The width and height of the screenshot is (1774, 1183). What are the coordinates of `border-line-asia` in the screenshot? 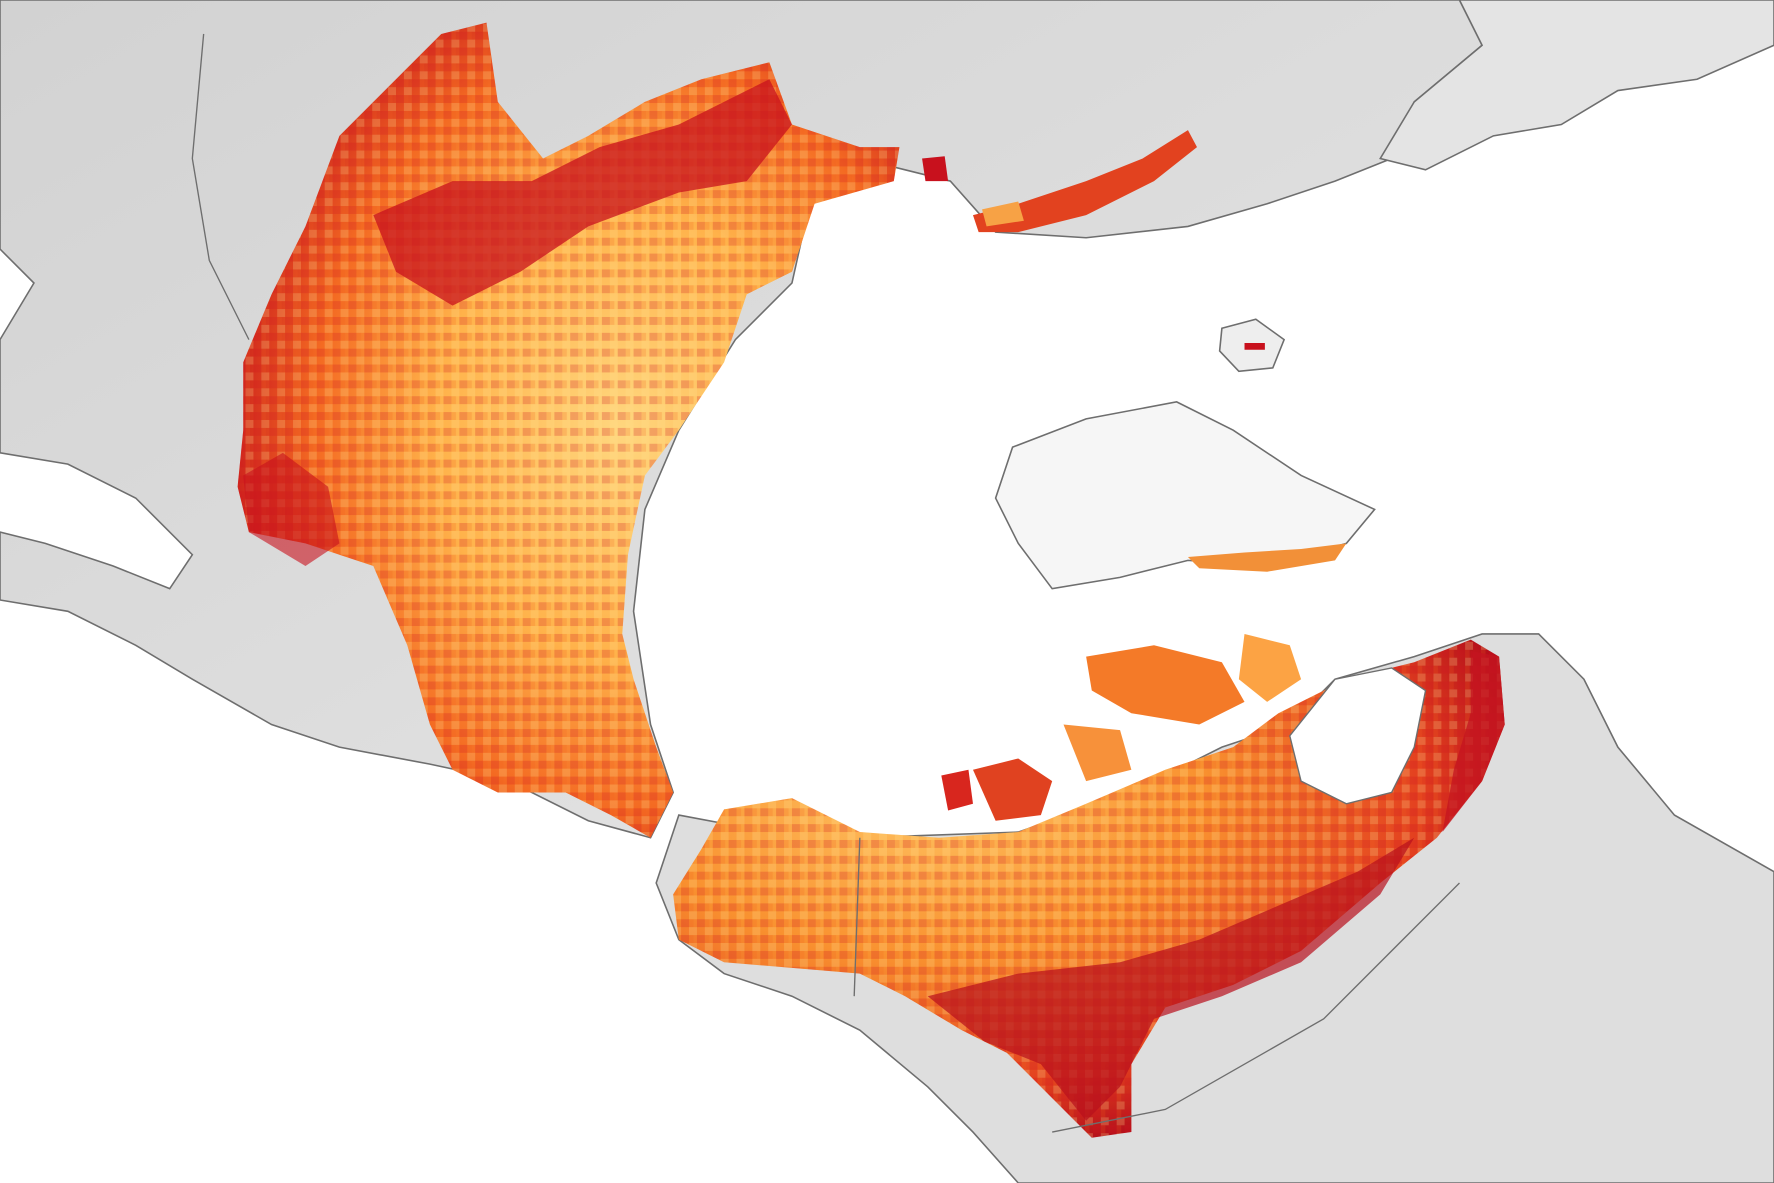 It's located at (220, 186).